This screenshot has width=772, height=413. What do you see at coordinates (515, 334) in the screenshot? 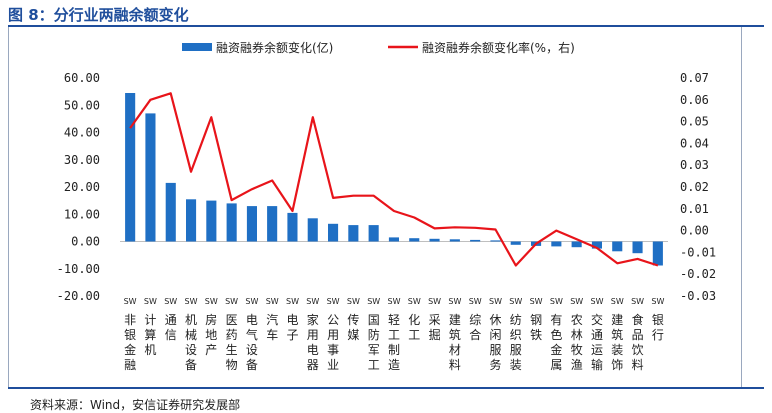
I see `category-label: SW 纺织服装` at bounding box center [515, 334].